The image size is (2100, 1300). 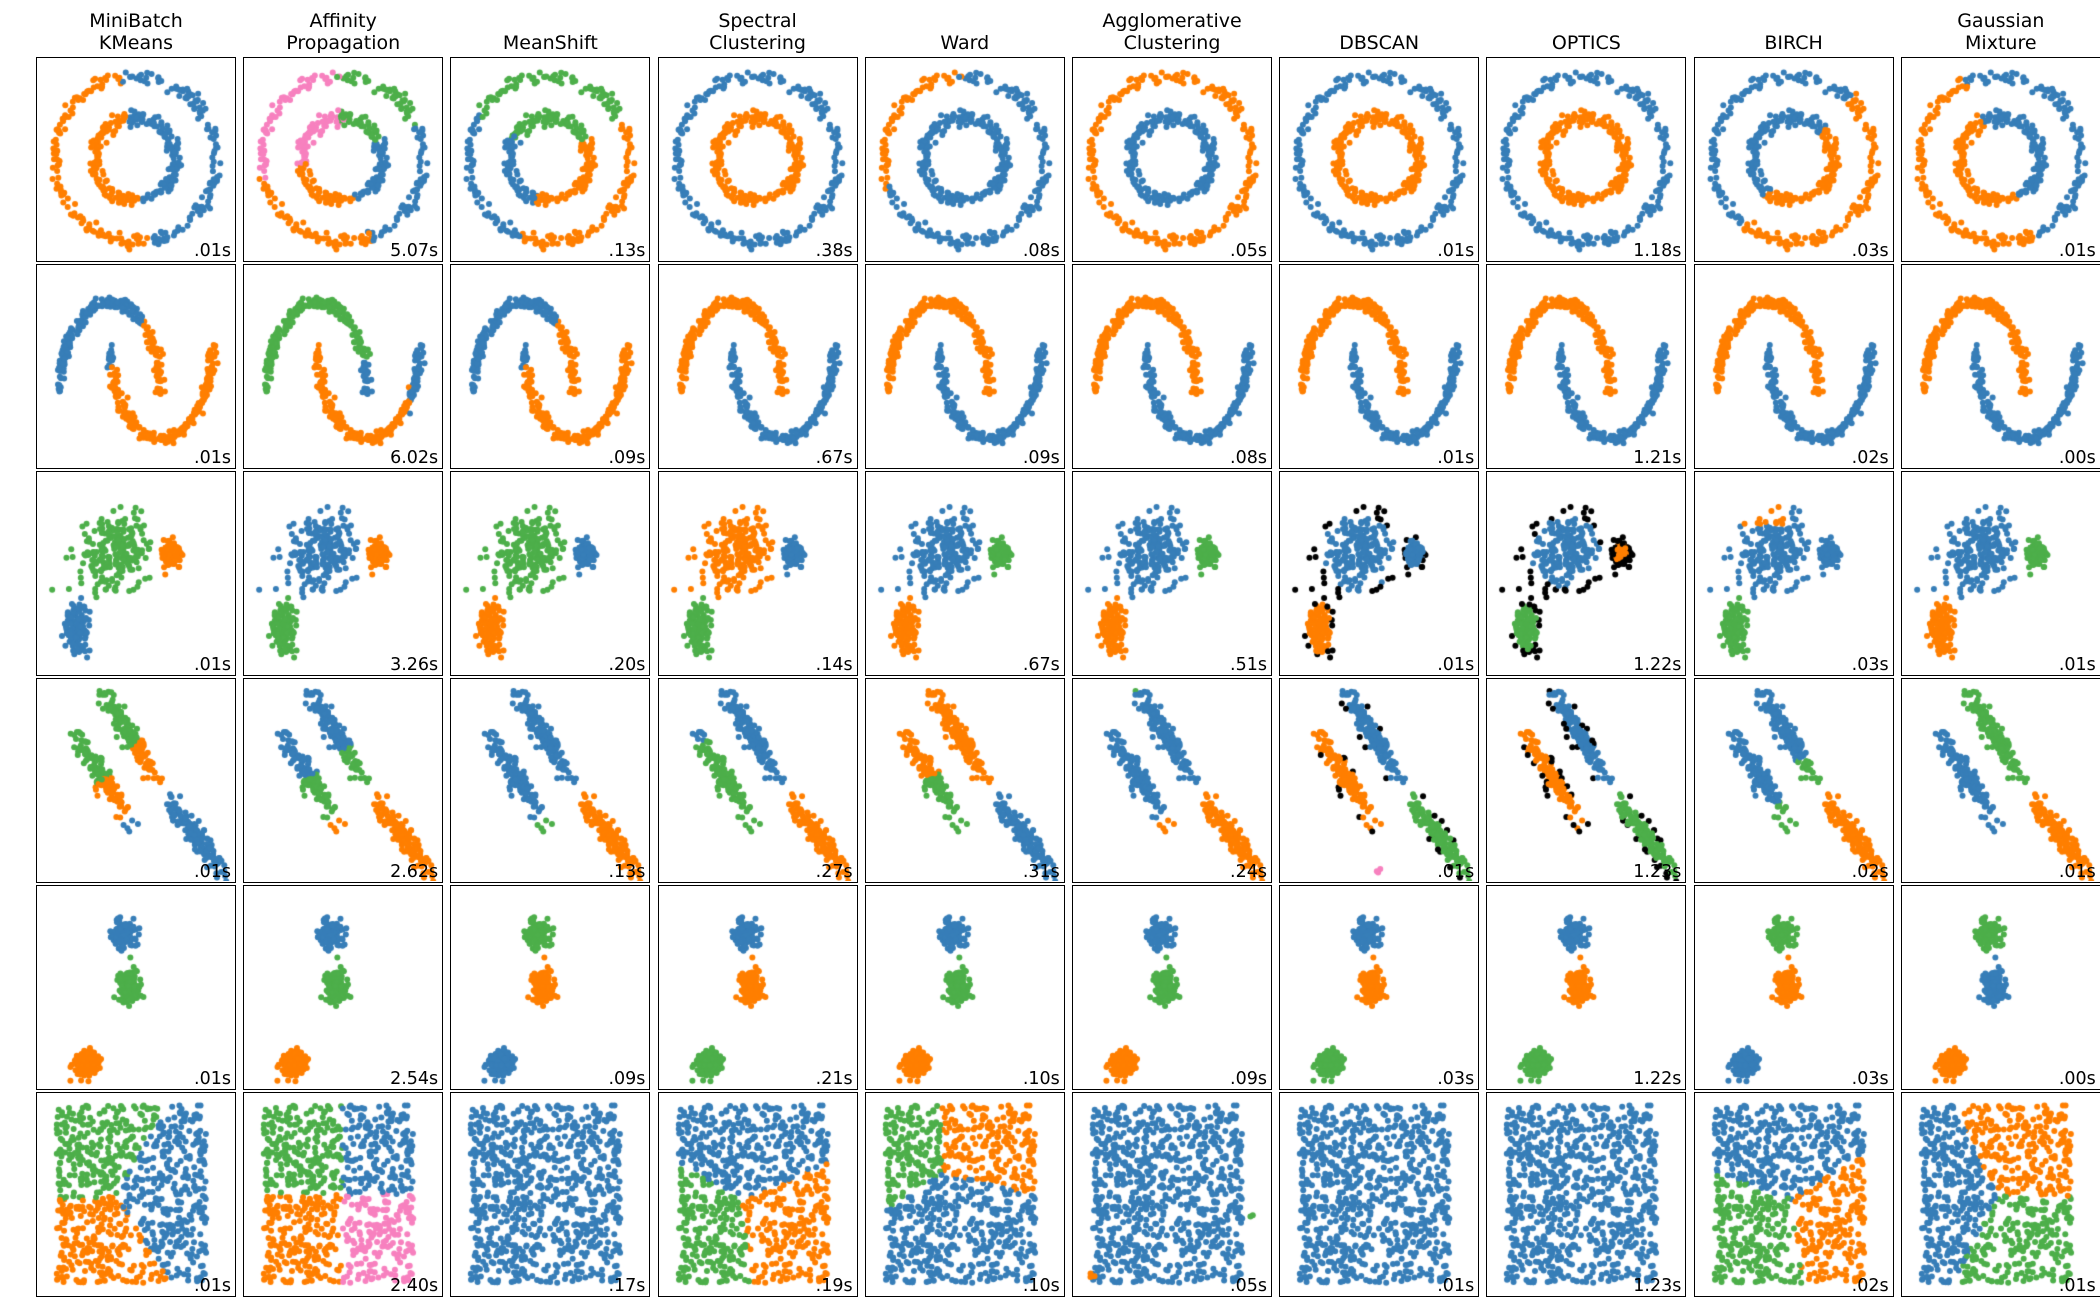 I want to click on subplot-row3-col2: 3.26s, so click(x=343, y=573).